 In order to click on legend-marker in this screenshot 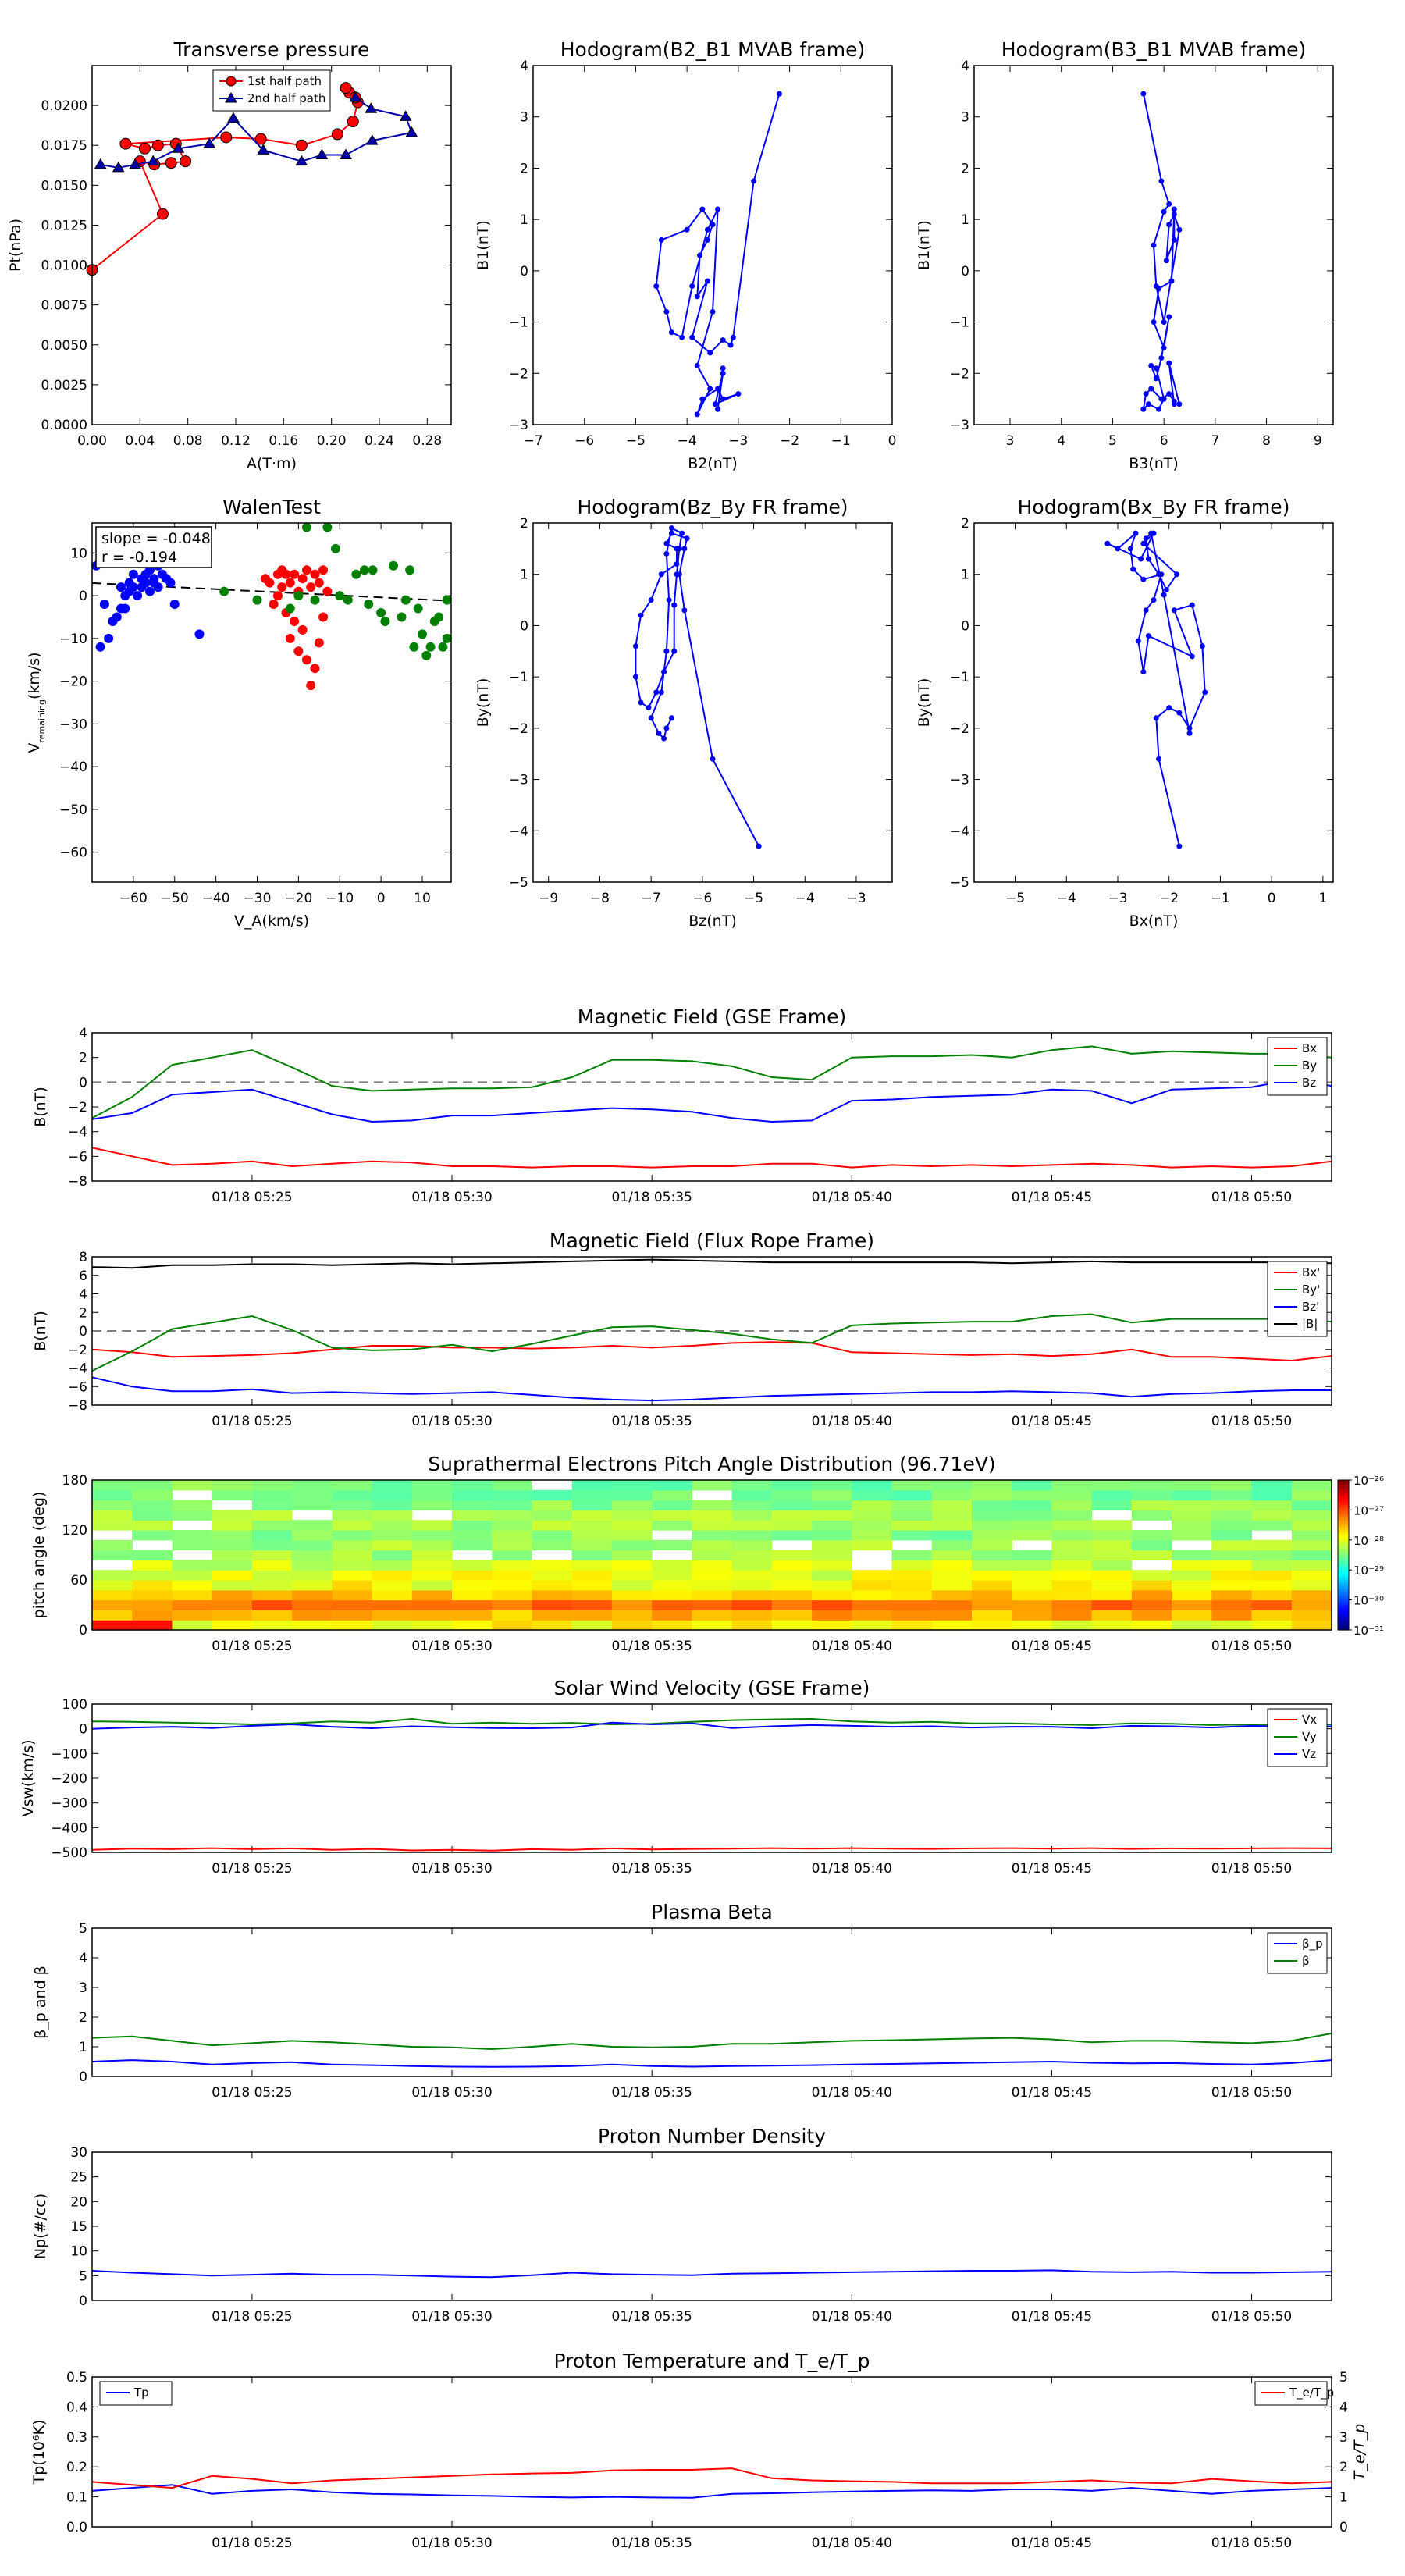, I will do `click(231, 97)`.